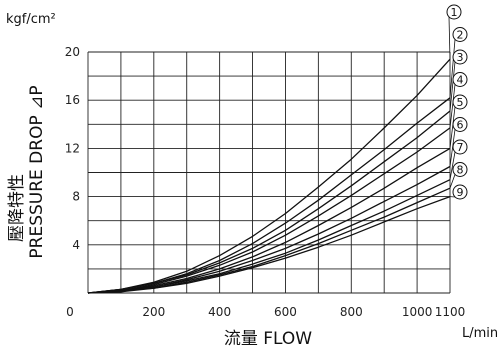 This screenshot has width=500, height=349. I want to click on y-tick-label: 12, so click(72, 148).